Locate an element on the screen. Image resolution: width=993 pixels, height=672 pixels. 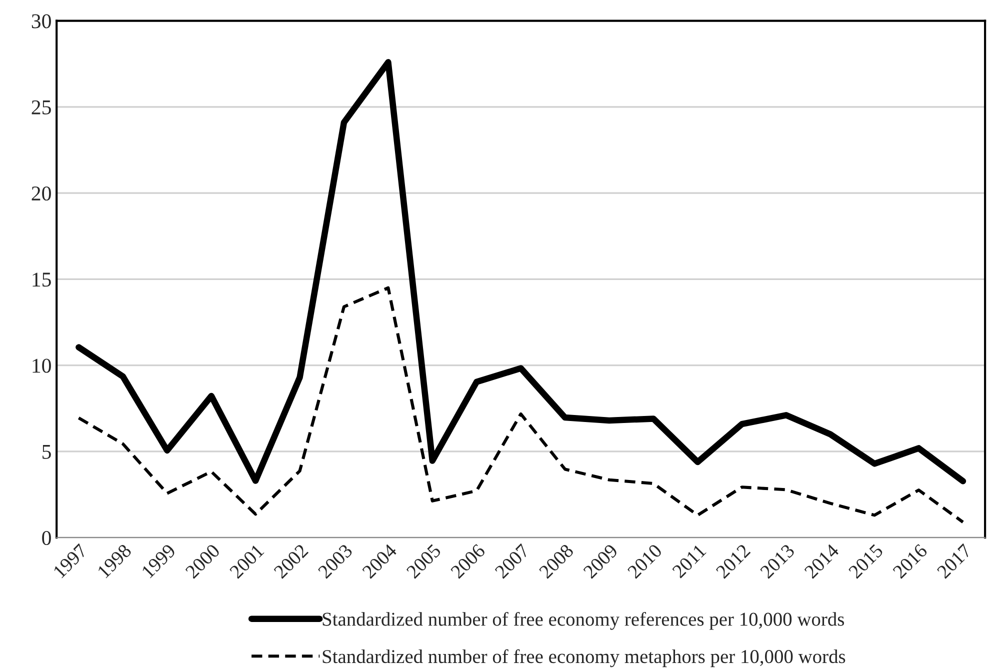
y-tick-label: 25 is located at coordinates (41, 107).